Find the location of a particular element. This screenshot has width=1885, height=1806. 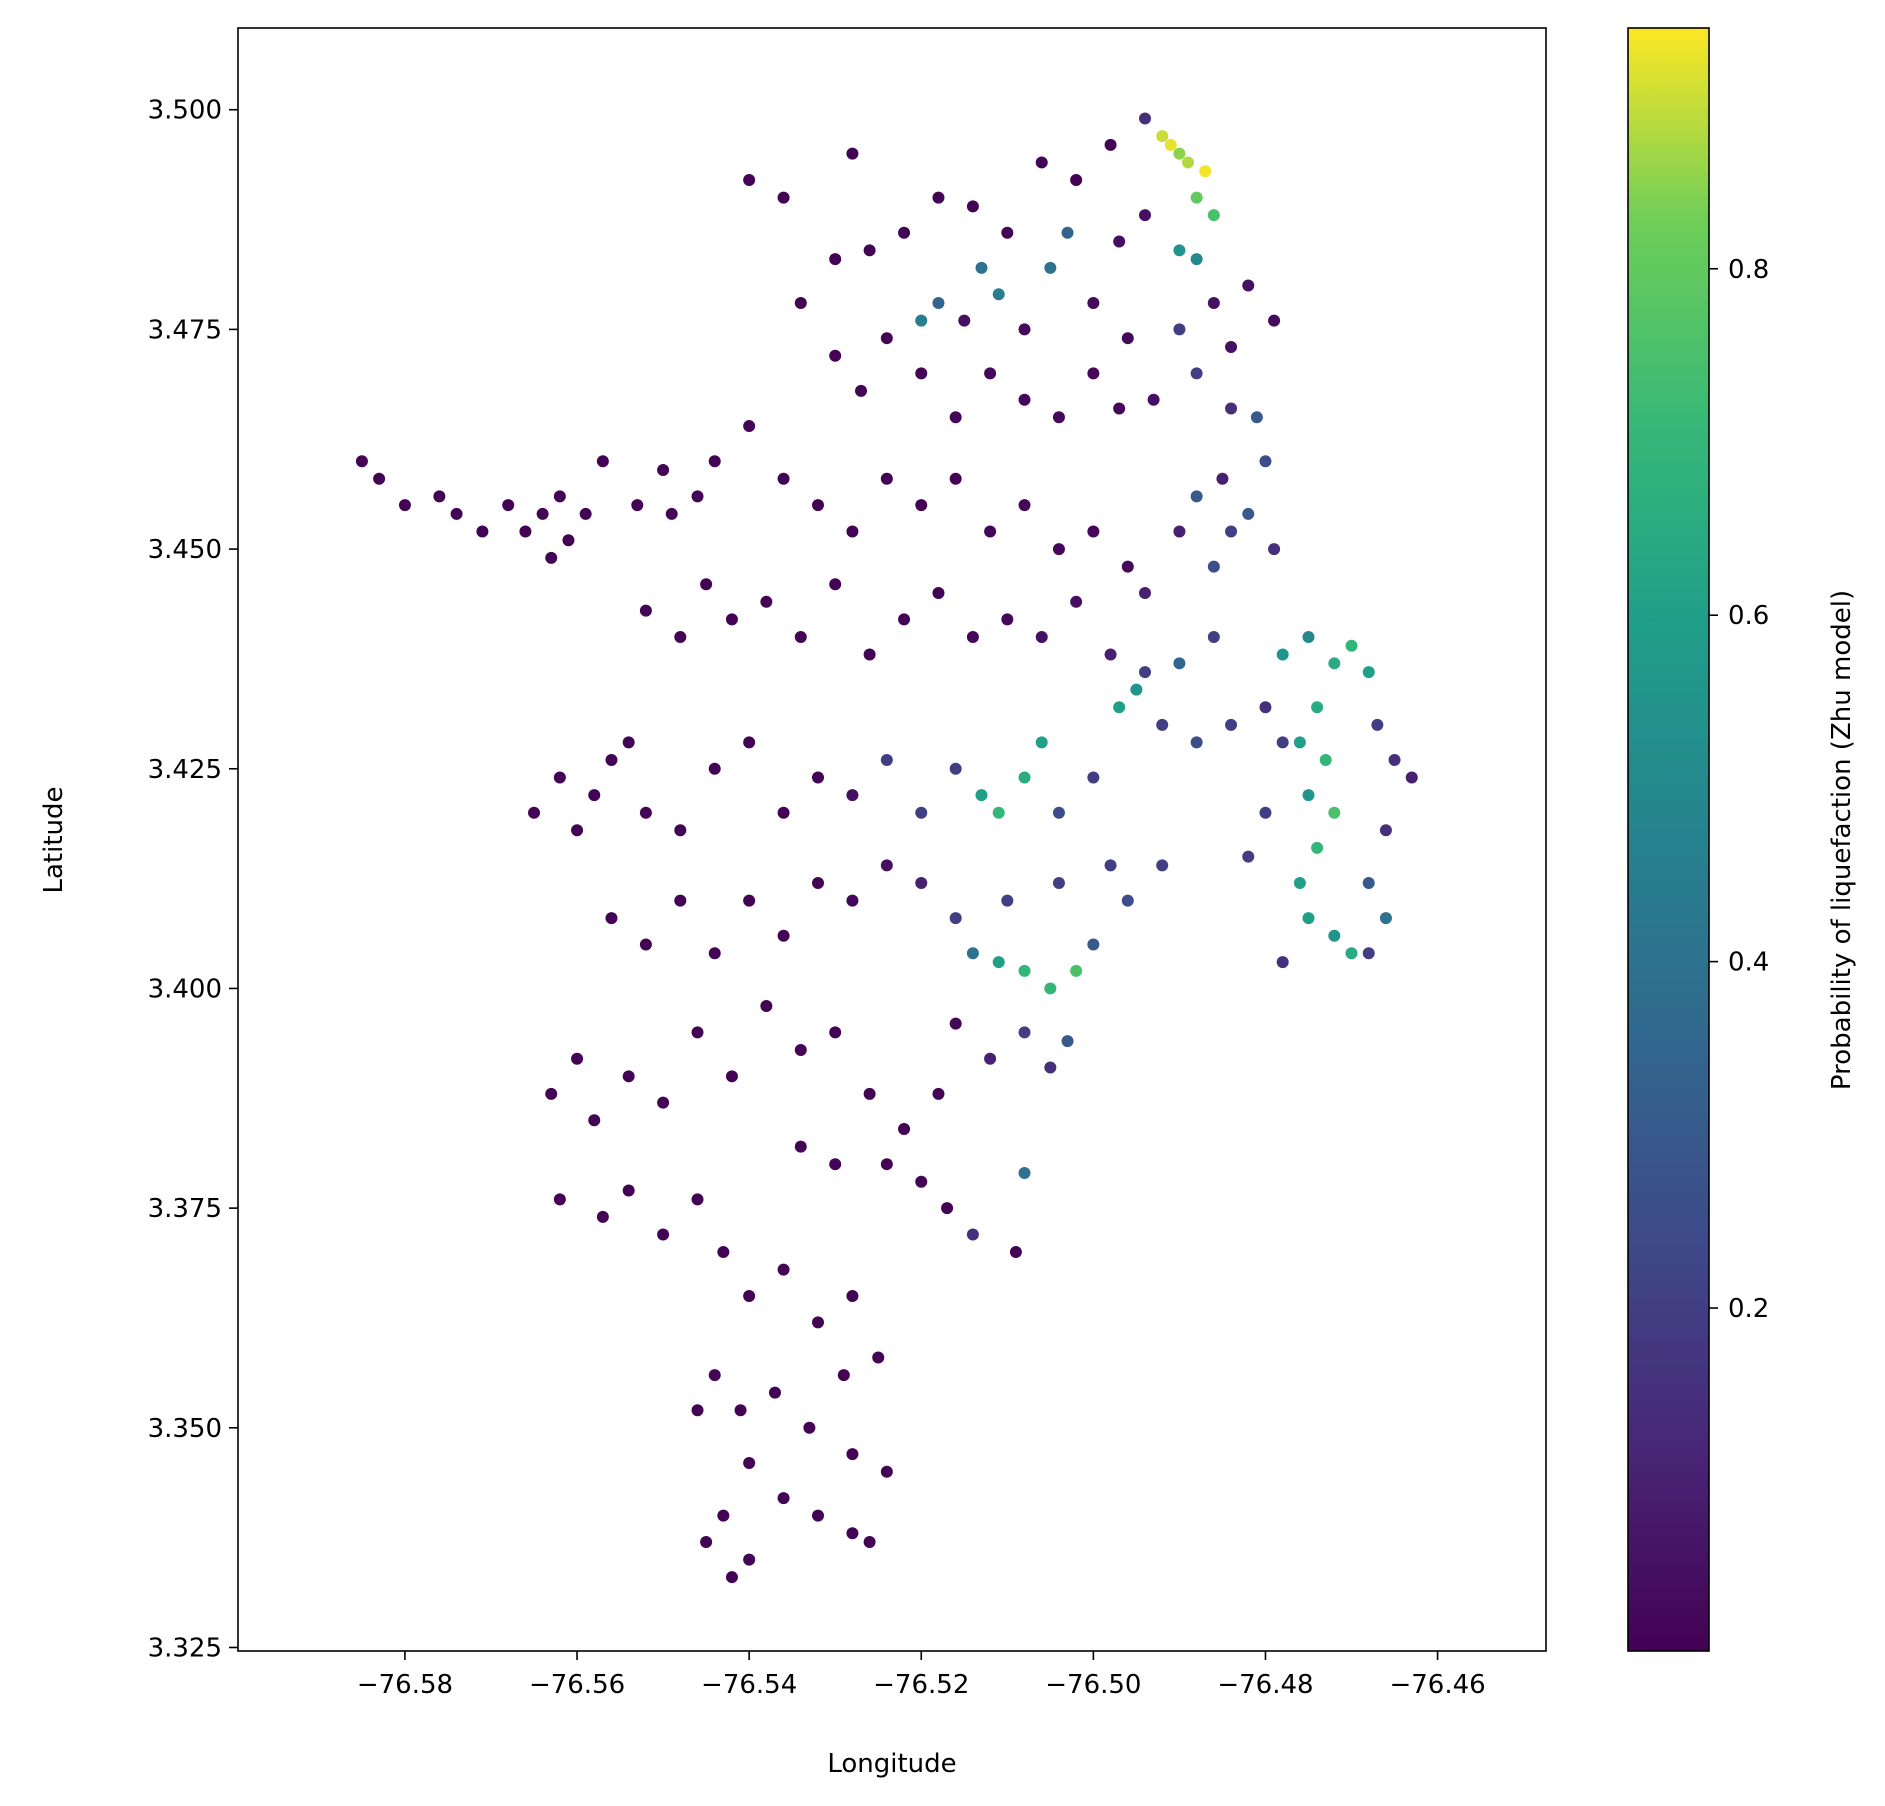

x-axis-label: Longitude is located at coordinates (891, 1764).